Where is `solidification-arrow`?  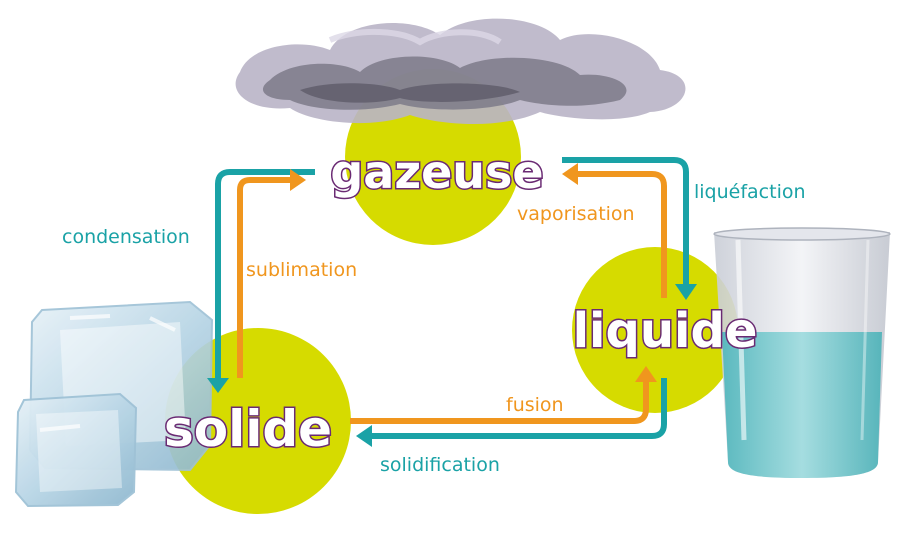
solidification-arrow is located at coordinates (511, 412).